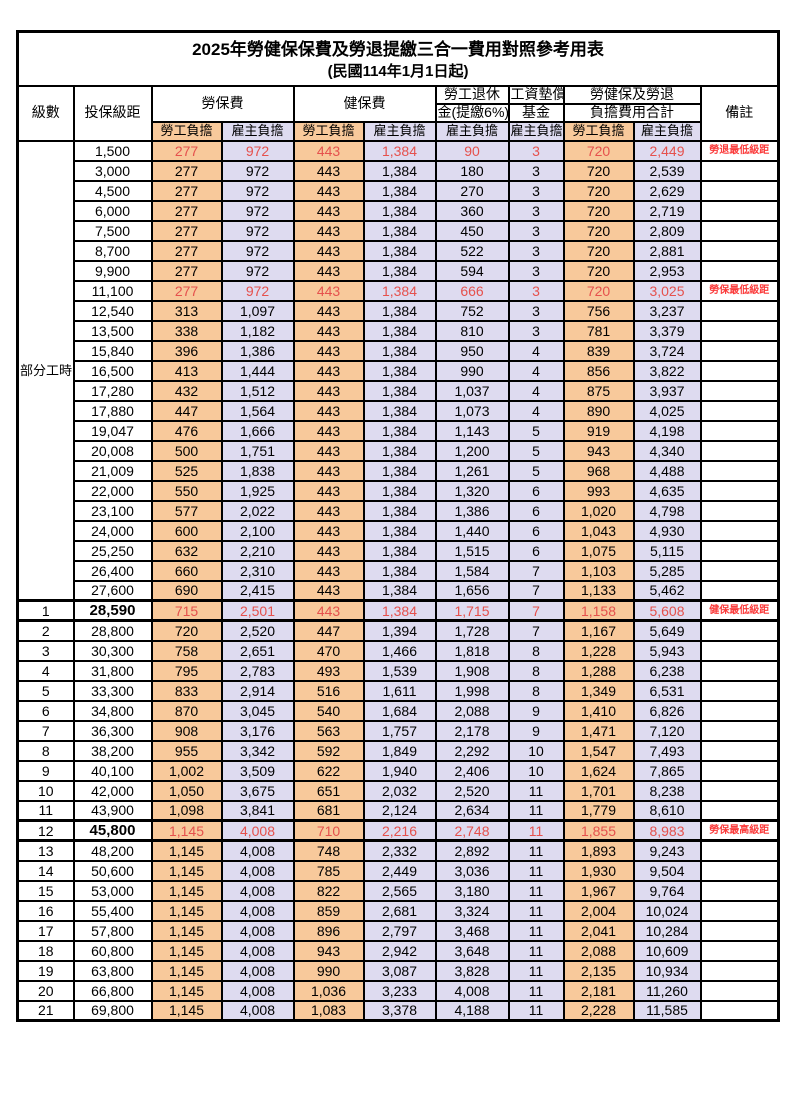  I want to click on wage-cell: 3, so click(536, 310).